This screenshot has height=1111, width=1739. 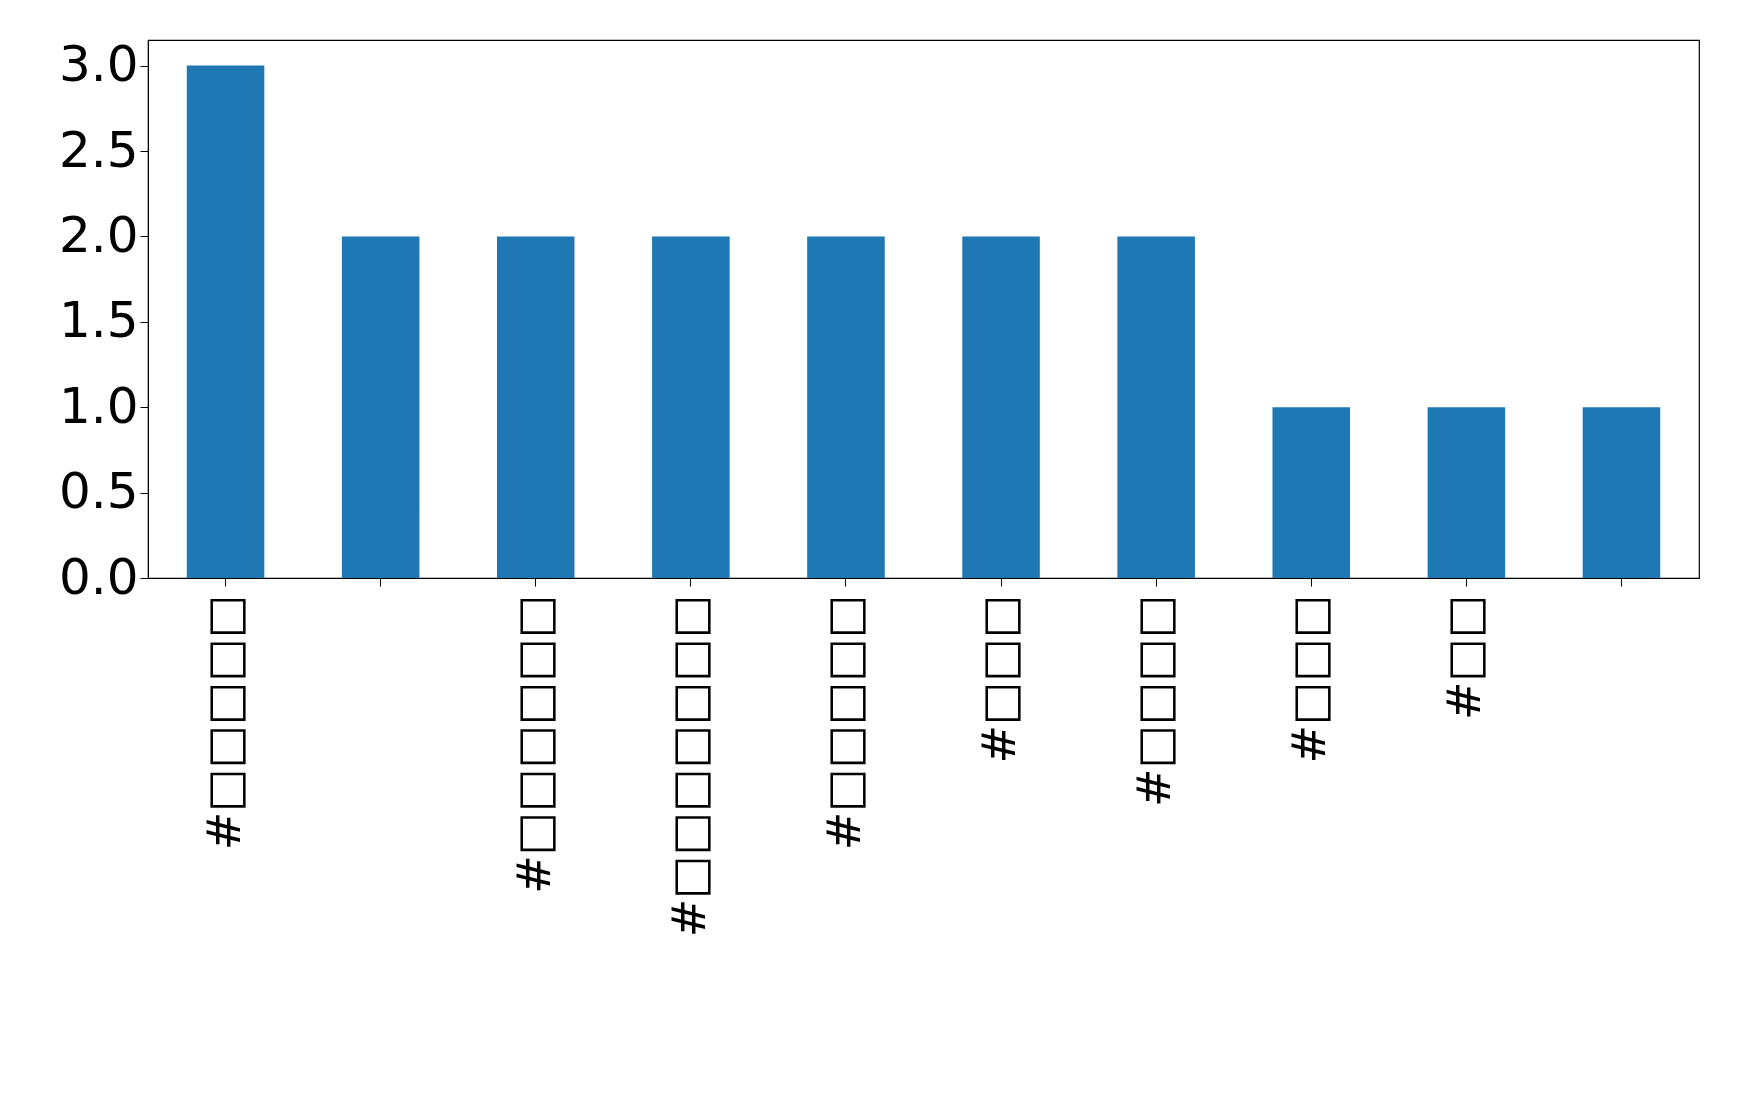 What do you see at coordinates (98, 64) in the screenshot?
I see `y-tick-label: 3.0` at bounding box center [98, 64].